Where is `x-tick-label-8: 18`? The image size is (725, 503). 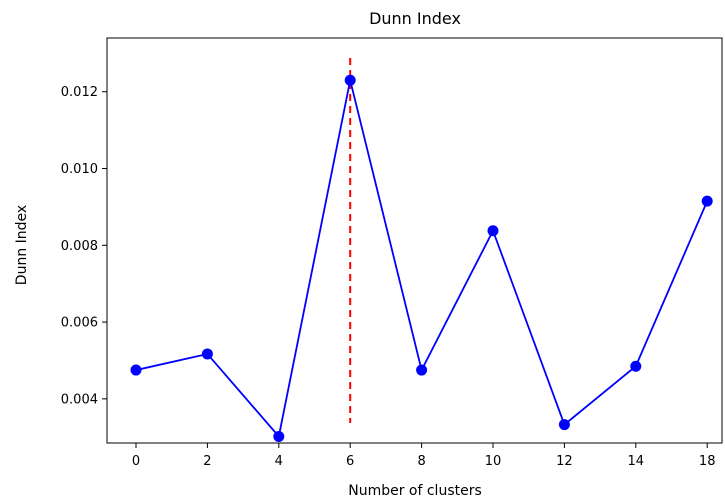 x-tick-label-8: 18 is located at coordinates (707, 461).